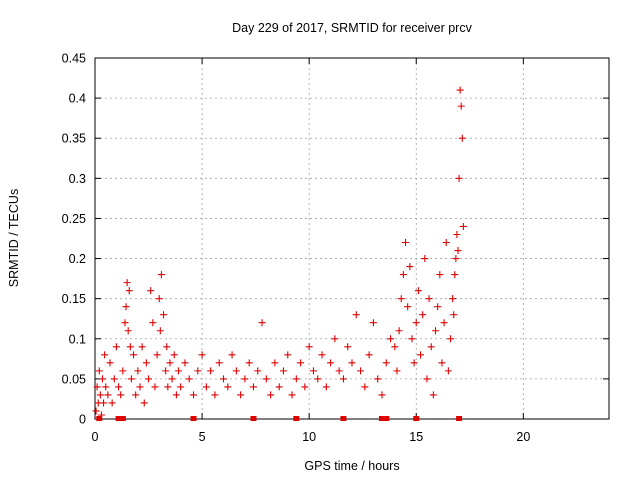 This screenshot has width=640, height=480. Describe the element at coordinates (77, 179) in the screenshot. I see `y-tick-label: 0.3` at that location.